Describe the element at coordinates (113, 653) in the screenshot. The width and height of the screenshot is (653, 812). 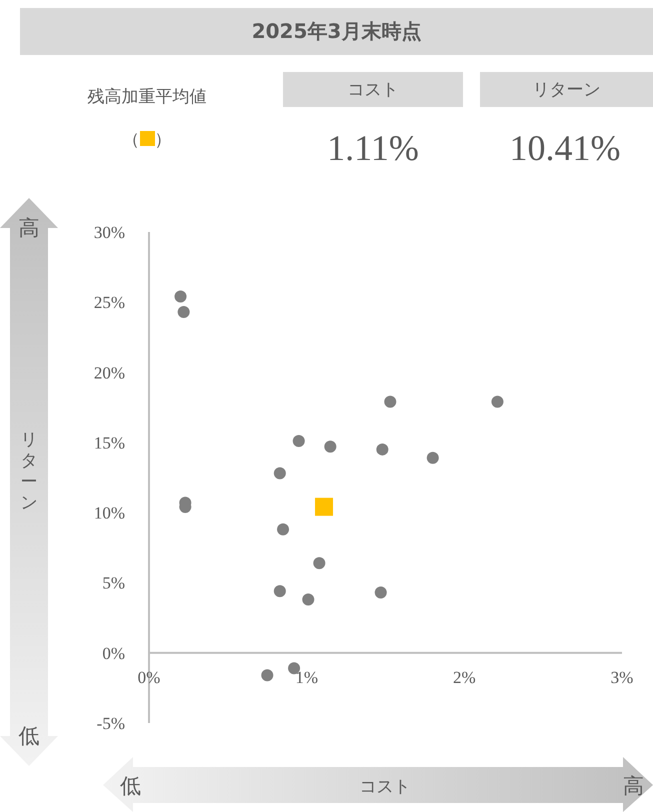
I see `y-tick-label: 0%` at that location.